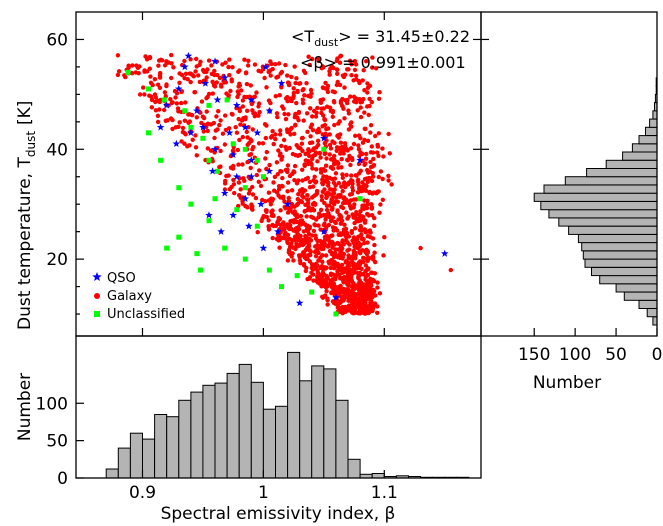 This screenshot has height=526, width=663. I want to click on unclassified-point, so click(225, 248).